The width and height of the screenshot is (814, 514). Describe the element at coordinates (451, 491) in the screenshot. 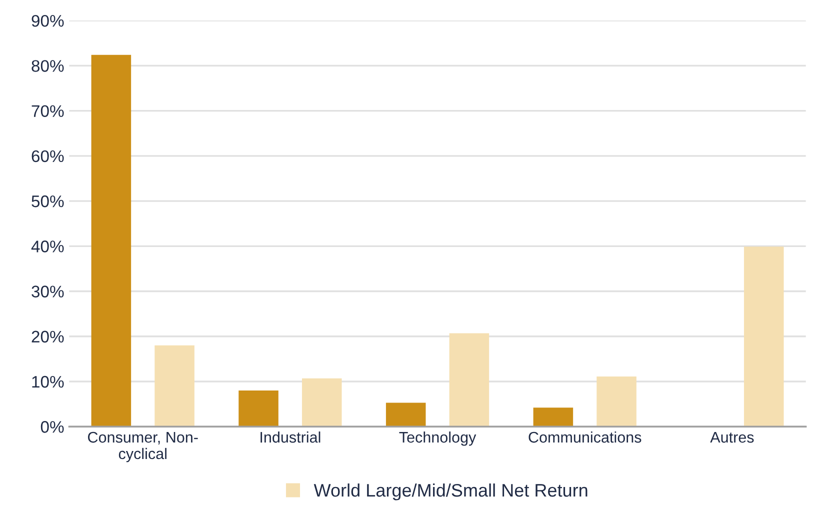

I see `legend-label: World Large/Mid/Small Net Return` at that location.